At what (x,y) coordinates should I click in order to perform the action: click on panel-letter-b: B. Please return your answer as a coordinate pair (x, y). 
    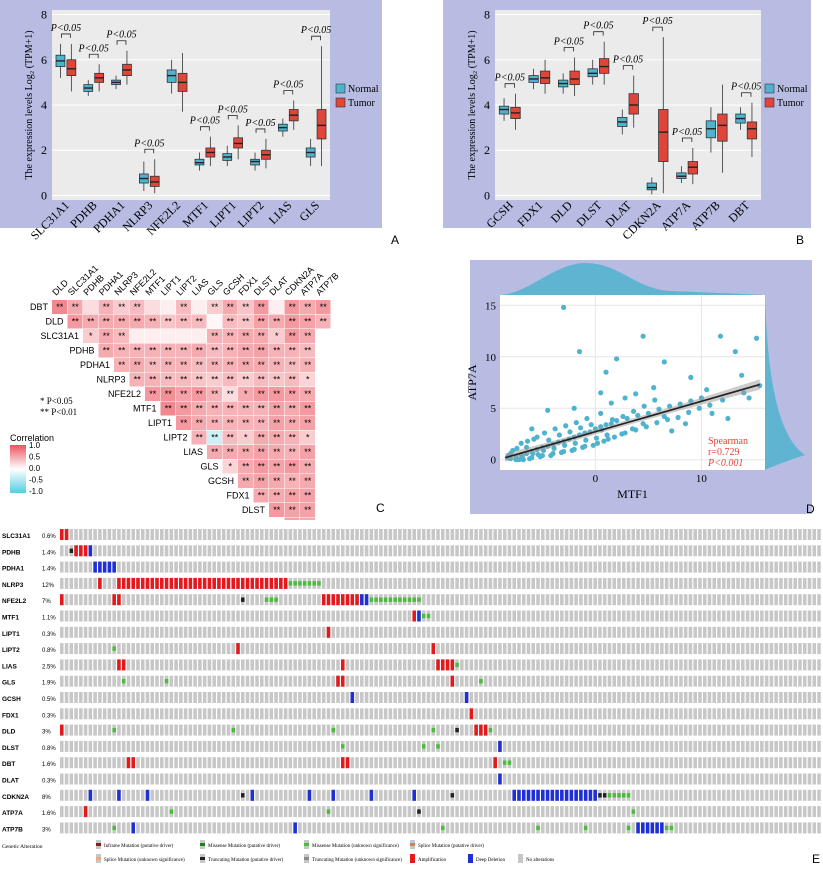
    Looking at the image, I should click on (800, 240).